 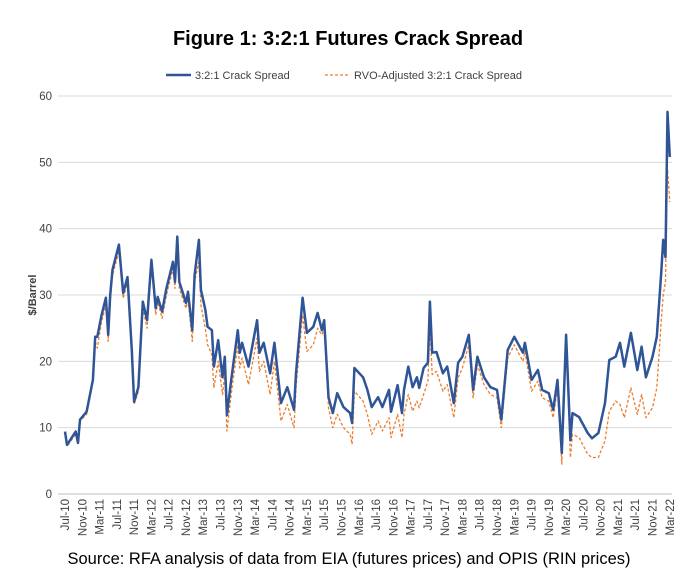 I want to click on x-tick-label: Jul-14, so click(x=273, y=514).